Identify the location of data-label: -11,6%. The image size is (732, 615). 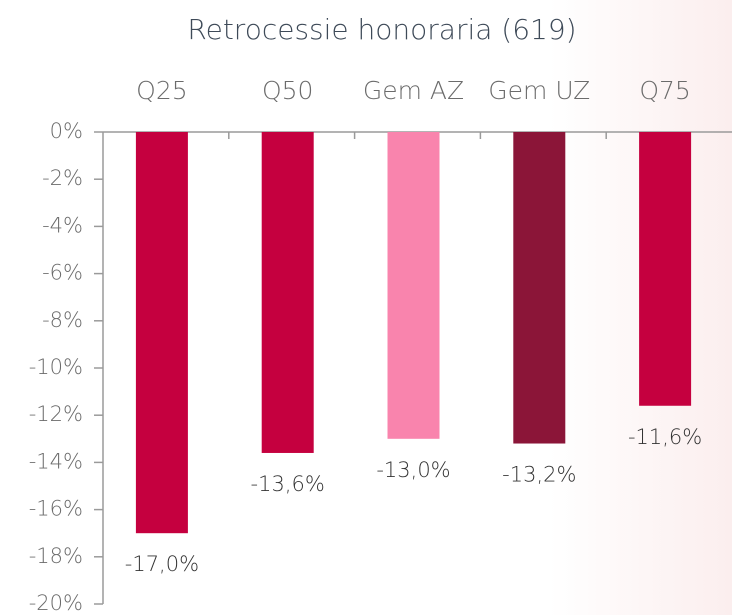
(665, 437).